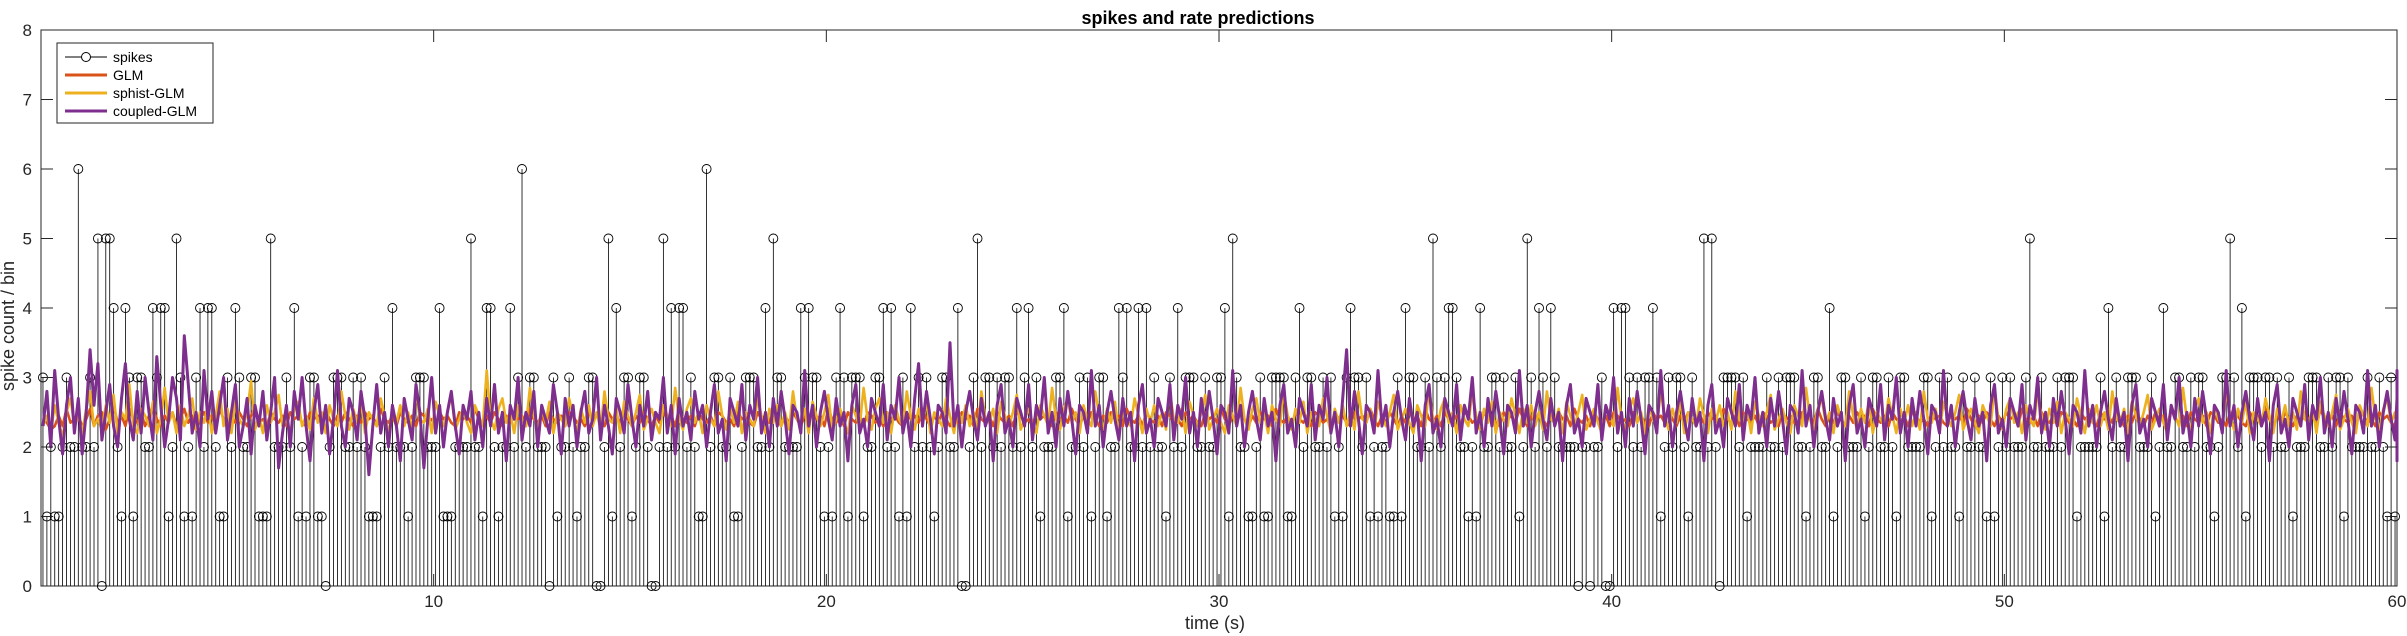  What do you see at coordinates (27, 447) in the screenshot?
I see `y-tick-label: 2` at bounding box center [27, 447].